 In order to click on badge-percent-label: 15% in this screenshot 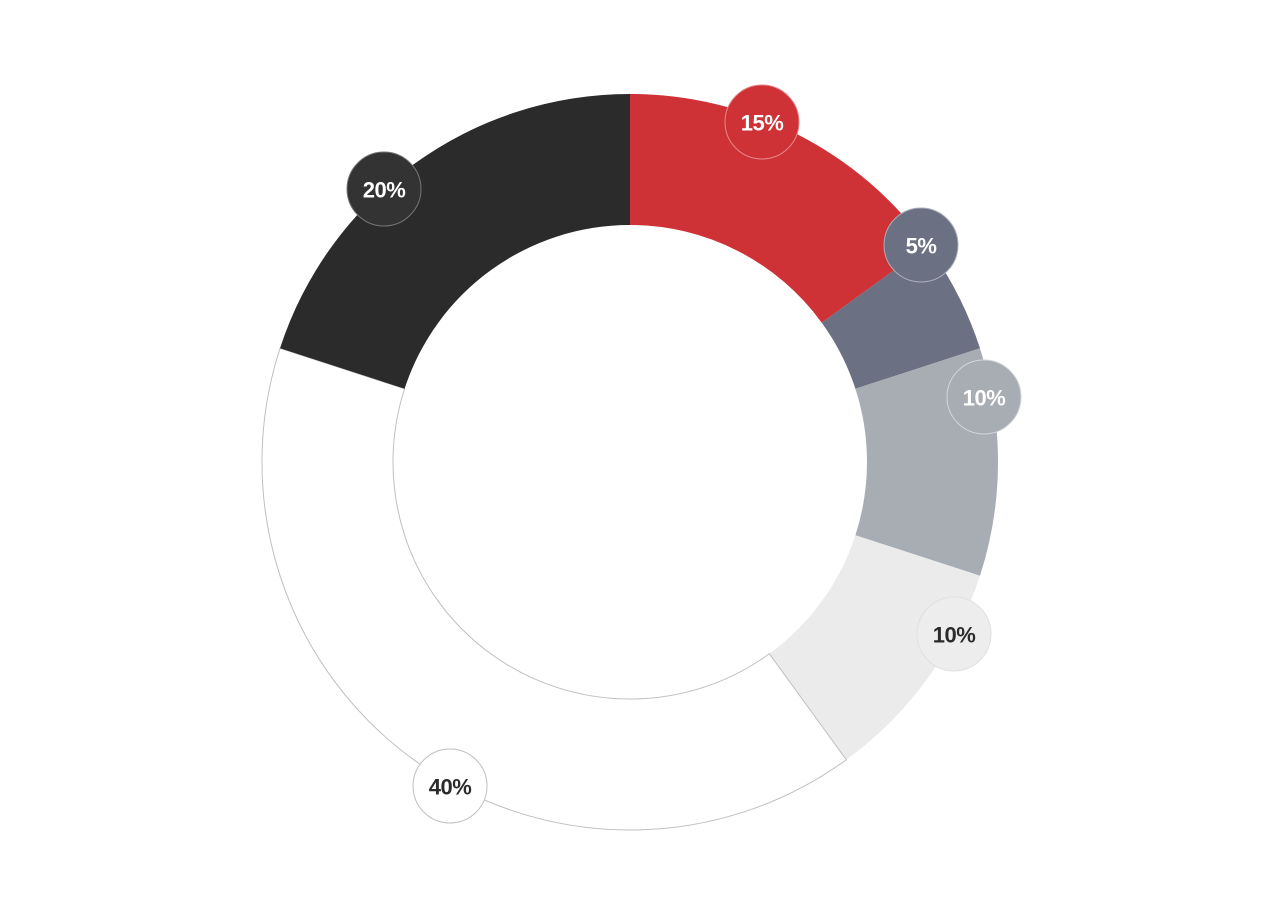, I will do `click(762, 123)`.